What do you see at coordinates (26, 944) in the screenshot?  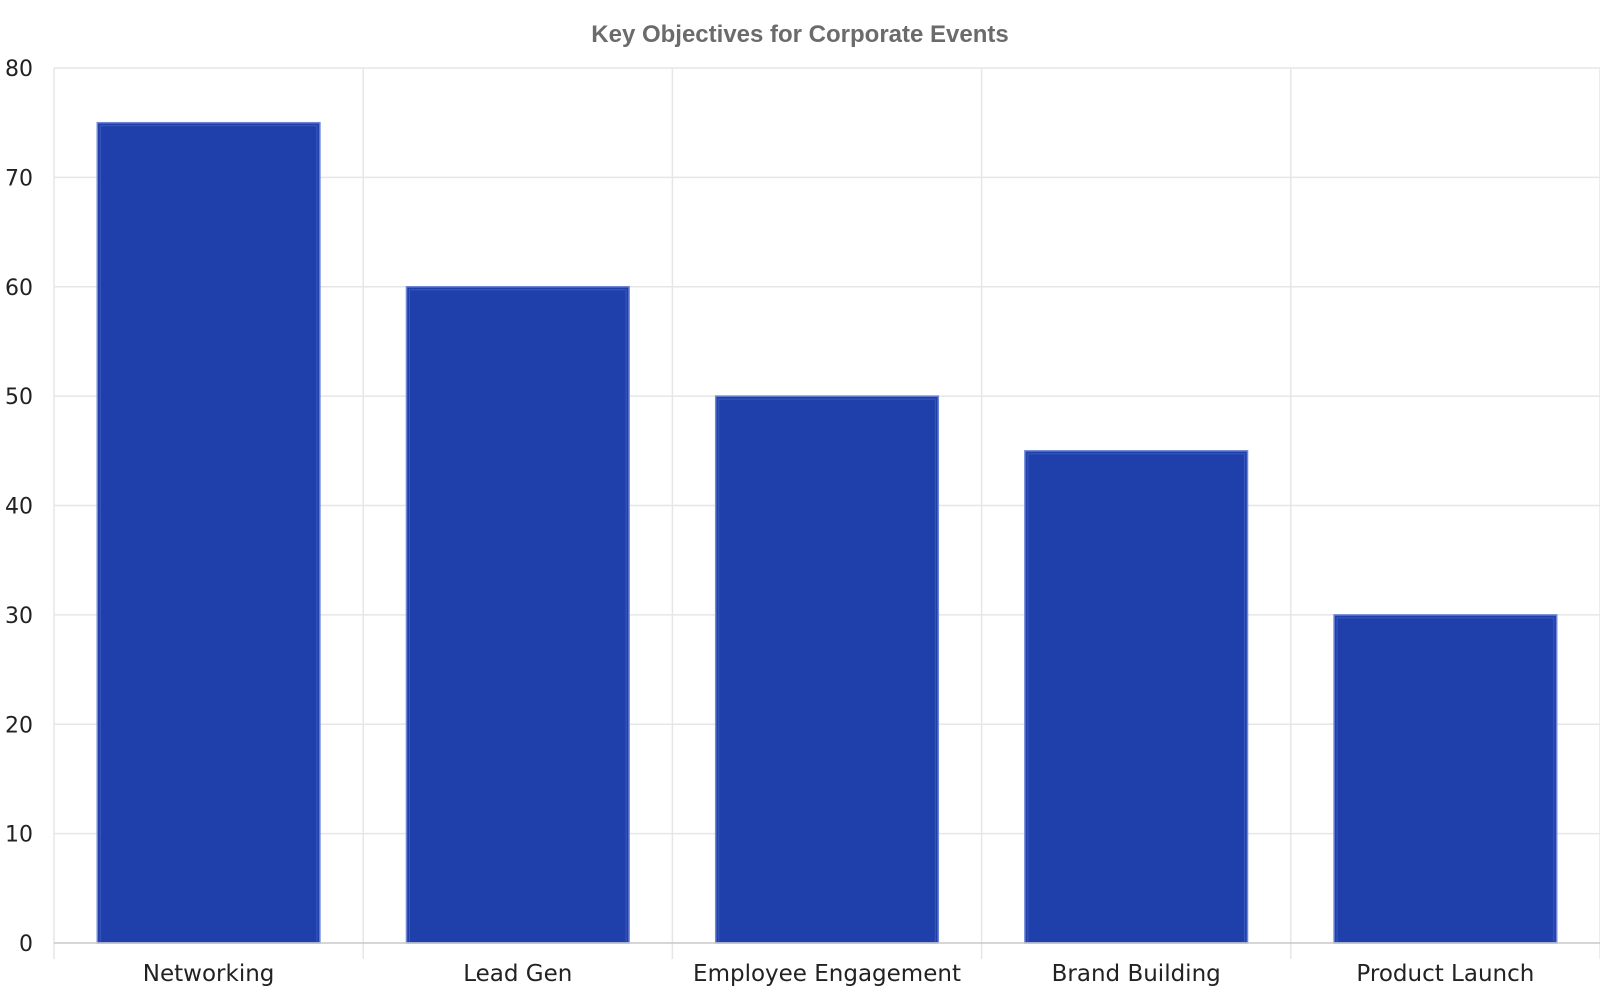 I see `y-tick-label: 0` at bounding box center [26, 944].